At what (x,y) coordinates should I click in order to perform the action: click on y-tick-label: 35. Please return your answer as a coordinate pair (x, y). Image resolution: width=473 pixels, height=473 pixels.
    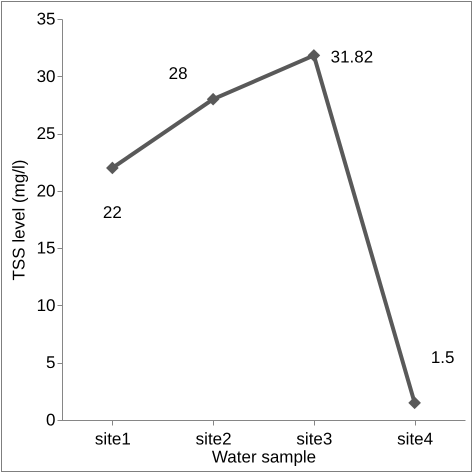
    Looking at the image, I should click on (46, 19).